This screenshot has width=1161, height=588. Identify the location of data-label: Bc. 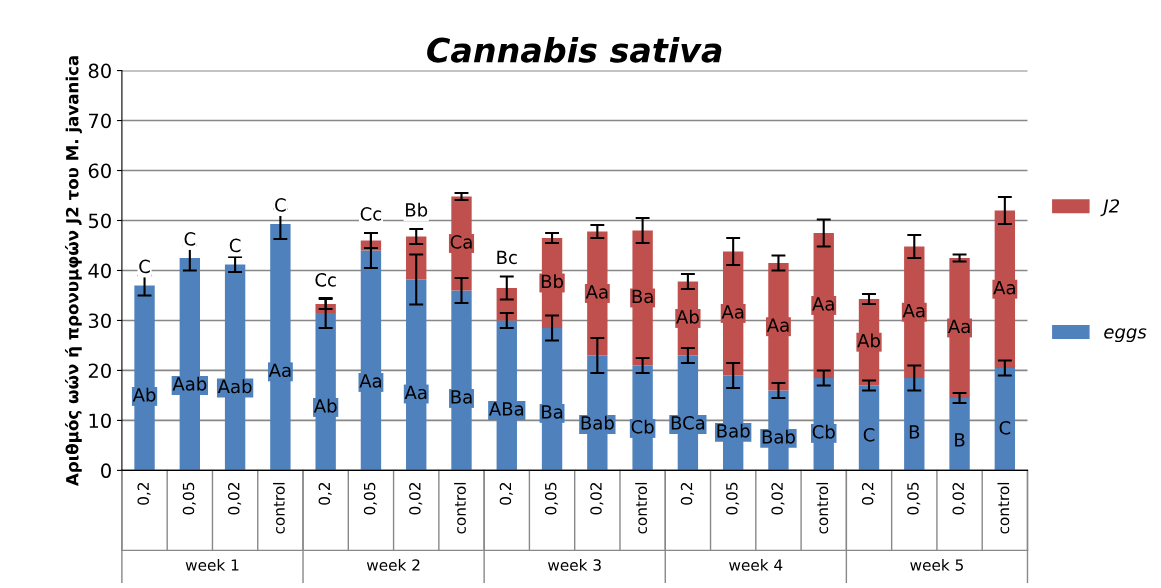
(507, 257).